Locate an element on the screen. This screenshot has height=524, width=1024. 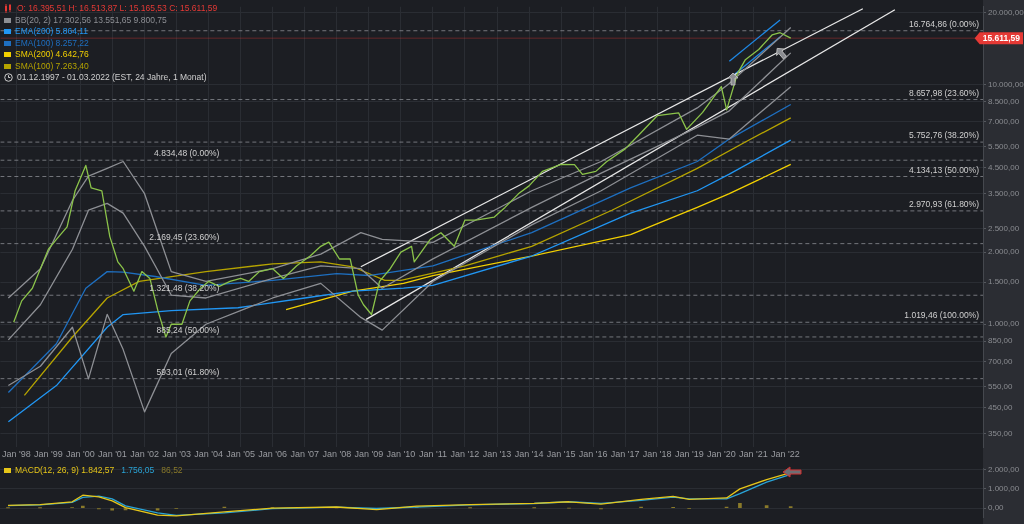
x-tick-label: Jan '98 is located at coordinates (16, 454).